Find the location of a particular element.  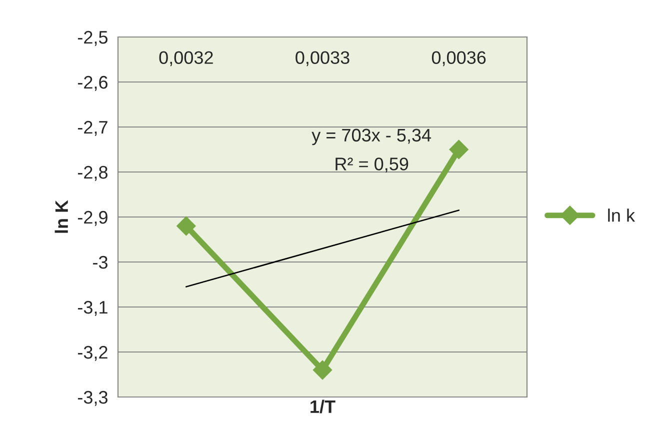

y-tick-label: -3,1 is located at coordinates (93, 308).